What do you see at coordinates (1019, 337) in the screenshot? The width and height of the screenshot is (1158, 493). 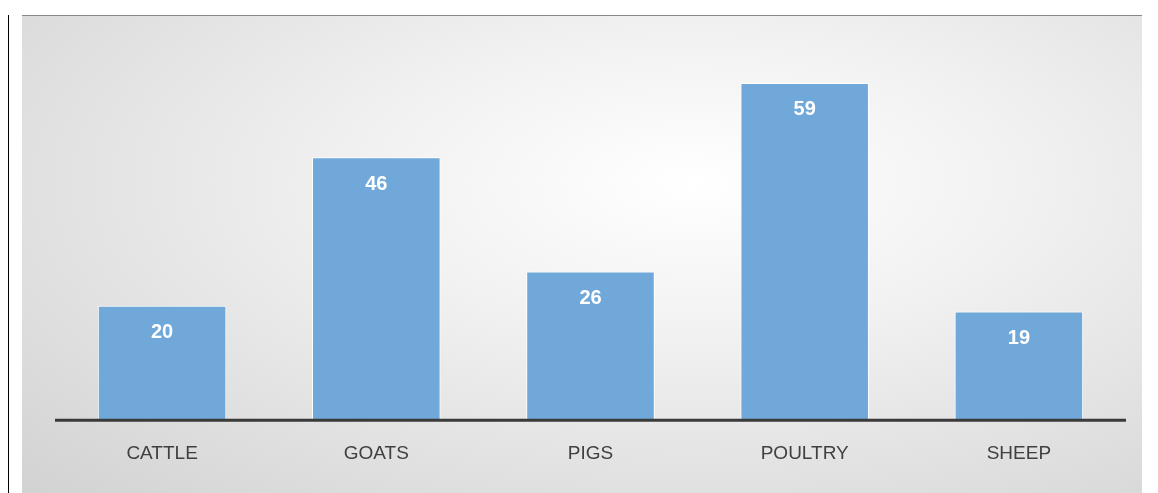 I see `data-label: 19` at bounding box center [1019, 337].